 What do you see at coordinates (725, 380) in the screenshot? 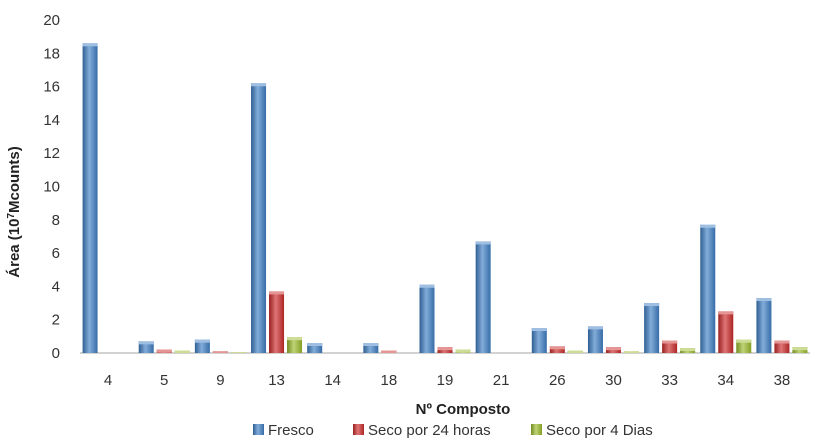
I see `x-tick-label: 34` at bounding box center [725, 380].